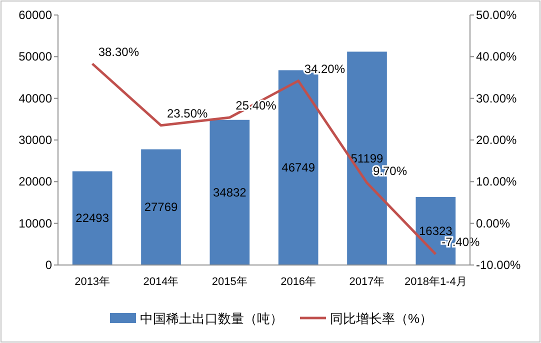 This screenshot has height=343, width=541. I want to click on data-label: 51199, so click(367, 158).